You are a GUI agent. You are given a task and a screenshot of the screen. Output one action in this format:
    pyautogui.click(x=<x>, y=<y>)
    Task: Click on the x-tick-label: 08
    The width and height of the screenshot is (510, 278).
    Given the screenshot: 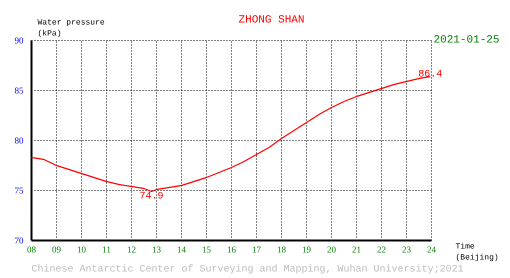 What is the action you would take?
    pyautogui.click(x=31, y=249)
    